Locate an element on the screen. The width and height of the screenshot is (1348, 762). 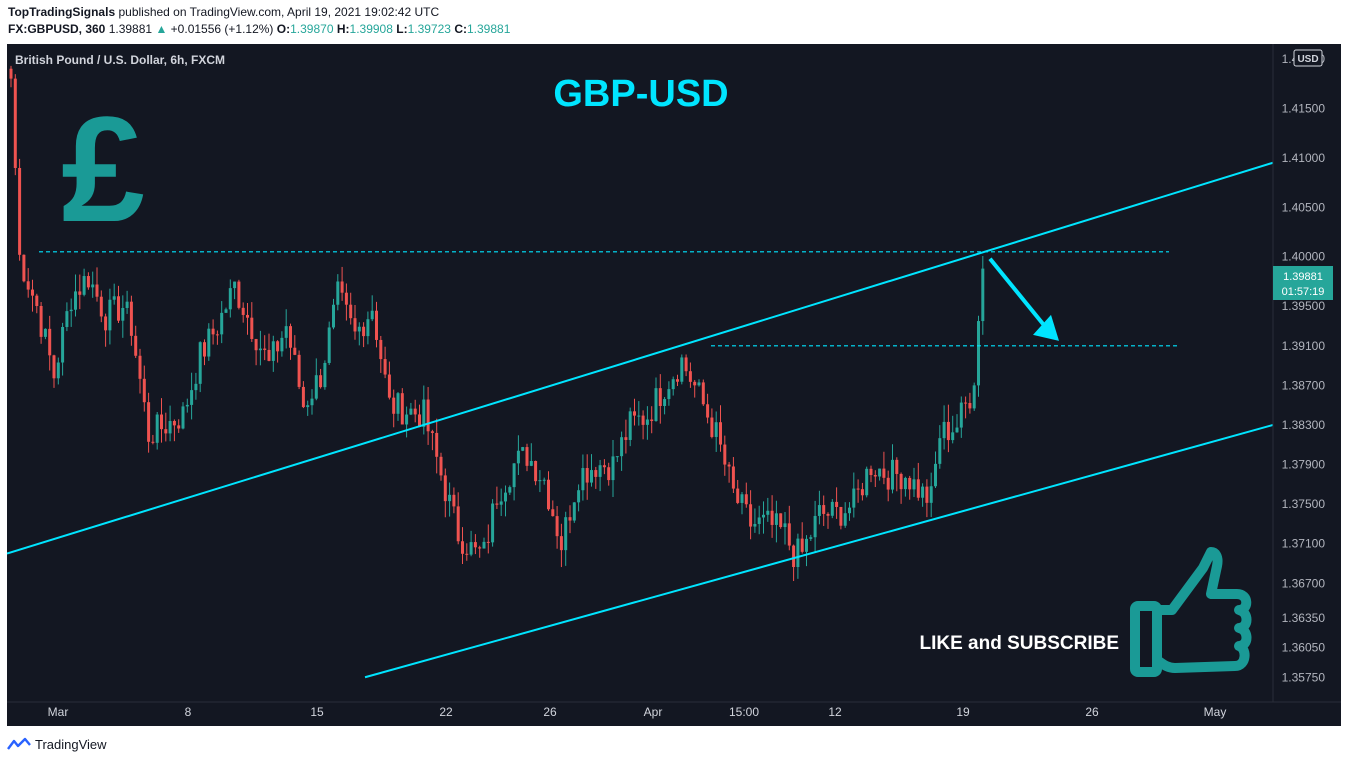
close-label: C: is located at coordinates (460, 29).